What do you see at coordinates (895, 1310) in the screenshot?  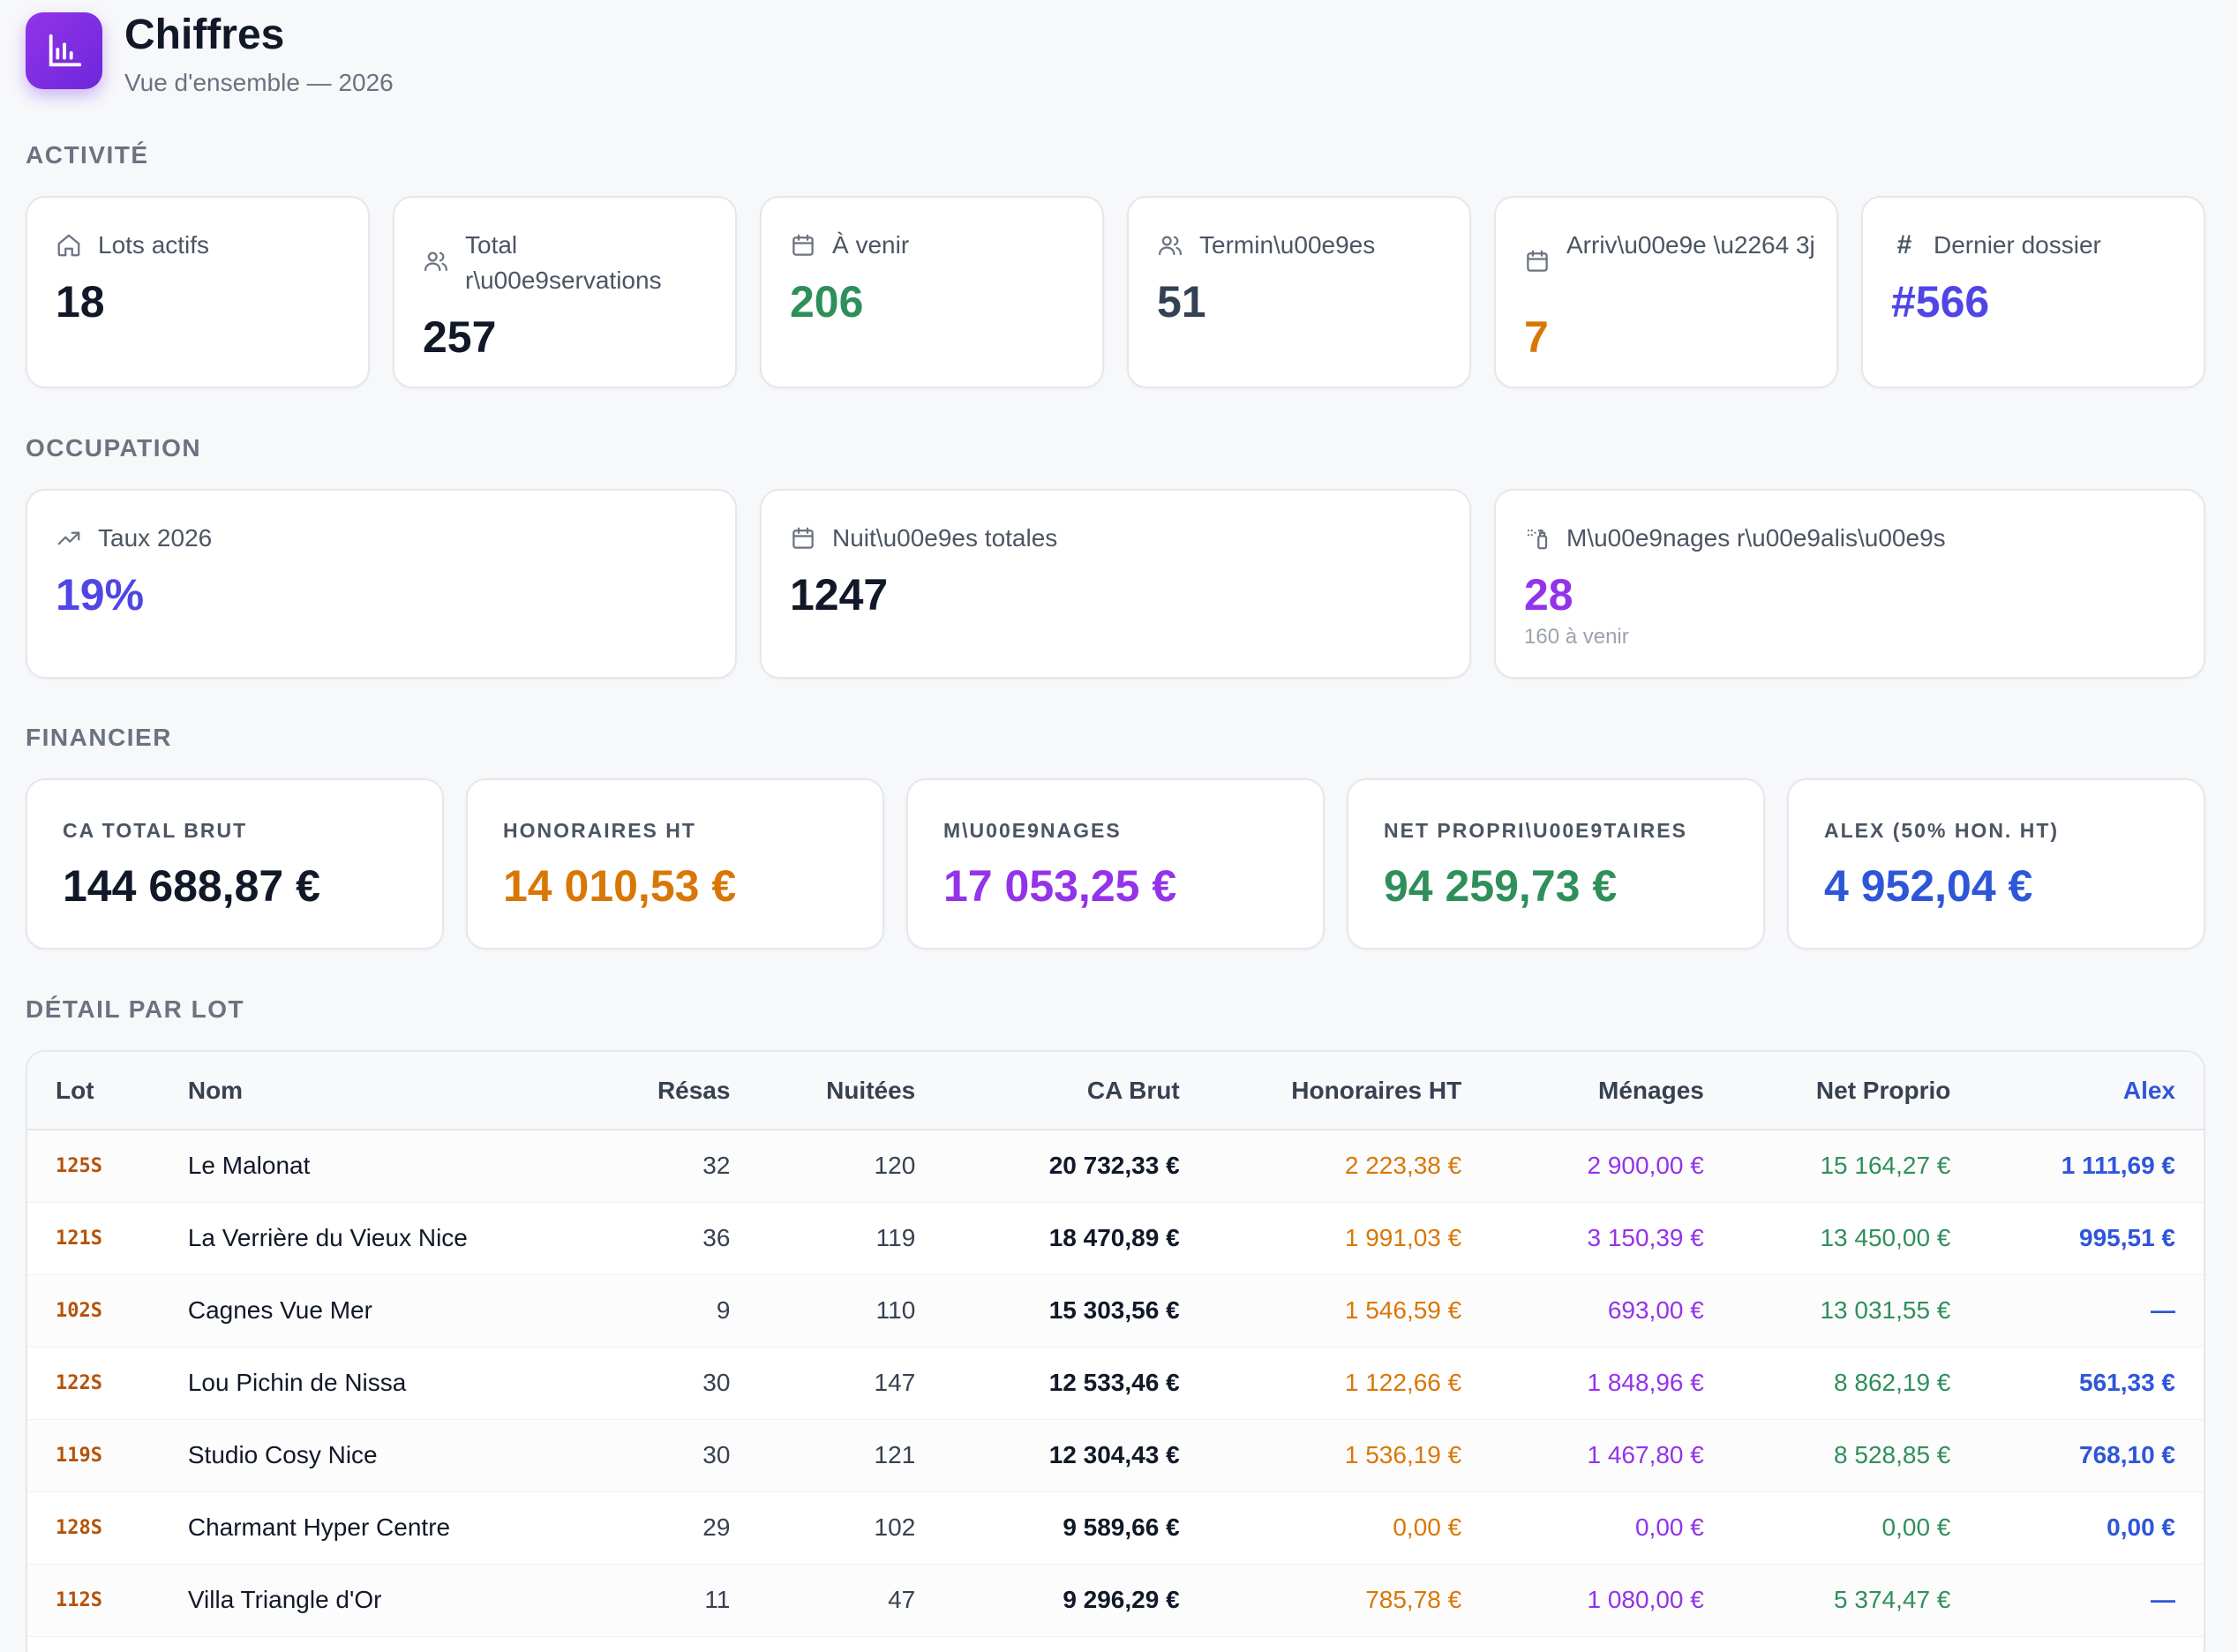 I see `cell-nuitees: 110` at bounding box center [895, 1310].